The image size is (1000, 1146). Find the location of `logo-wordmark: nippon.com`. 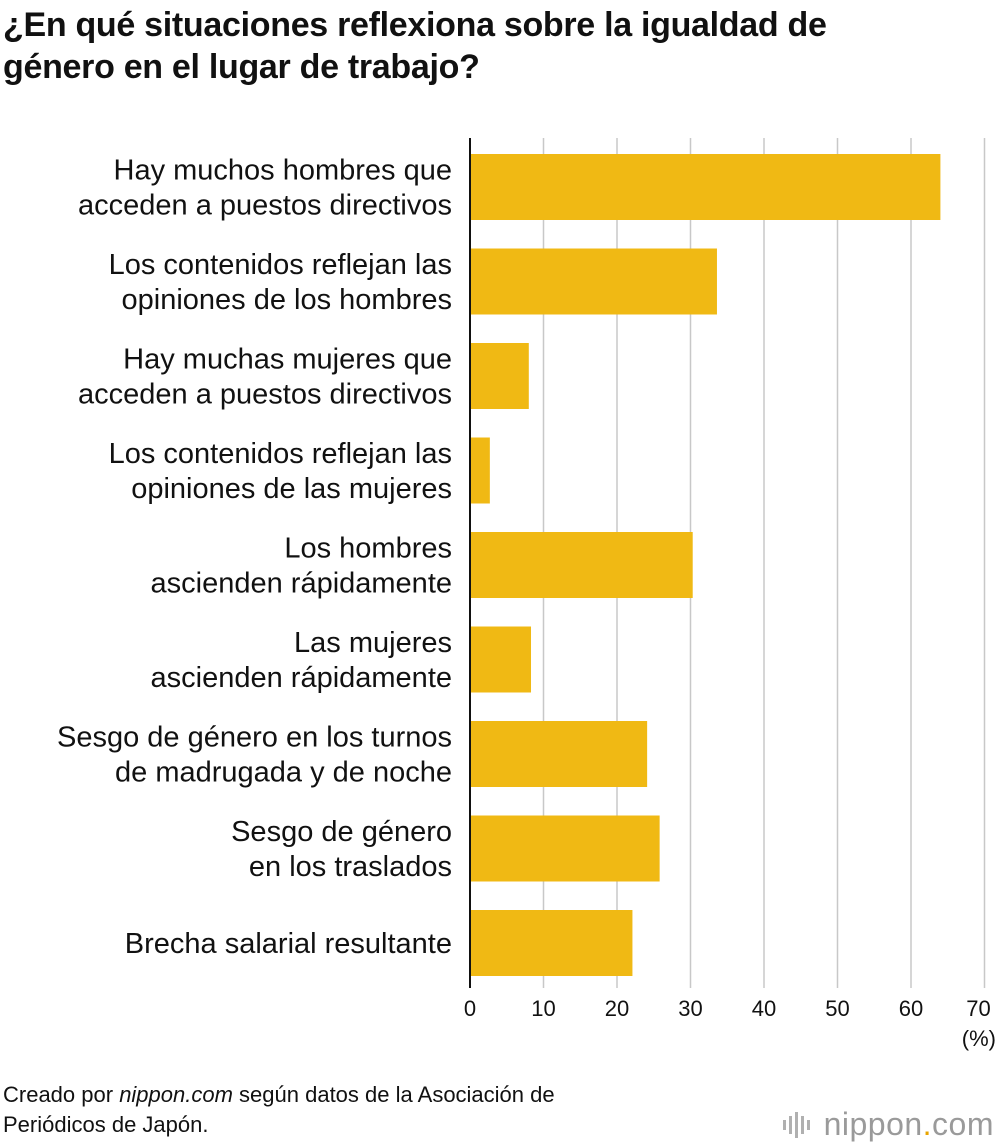

logo-wordmark: nippon.com is located at coordinates (909, 1124).